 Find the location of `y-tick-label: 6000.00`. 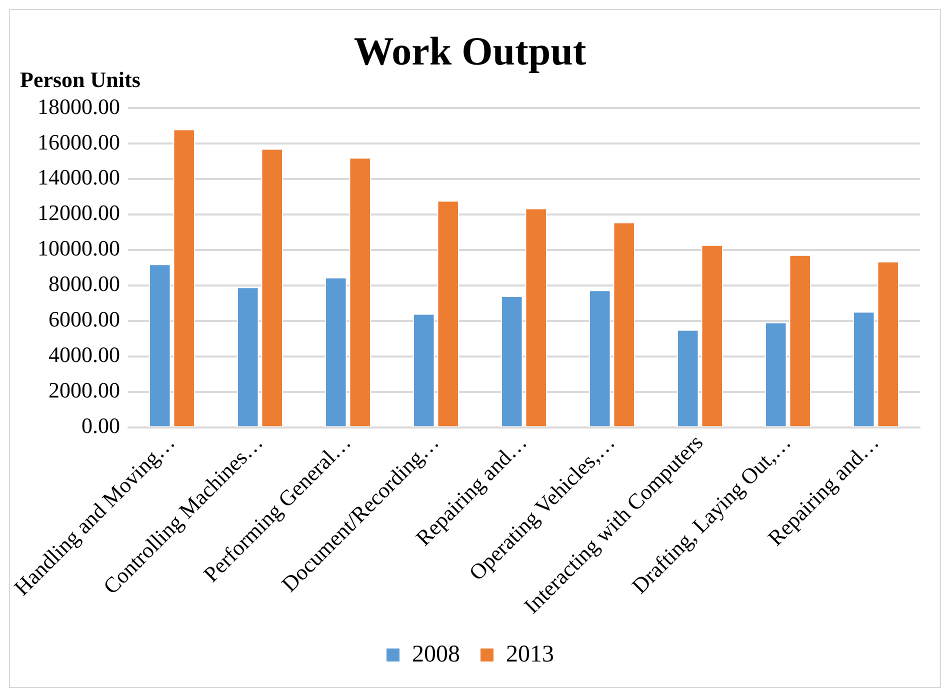

y-tick-label: 6000.00 is located at coordinates (84, 319).